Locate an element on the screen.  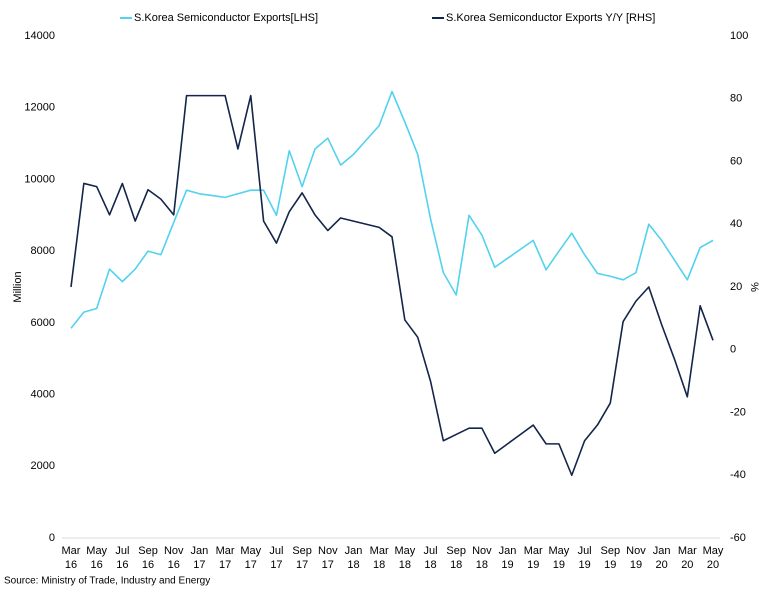
x-tick-label: Nov 19 is located at coordinates (636, 558).